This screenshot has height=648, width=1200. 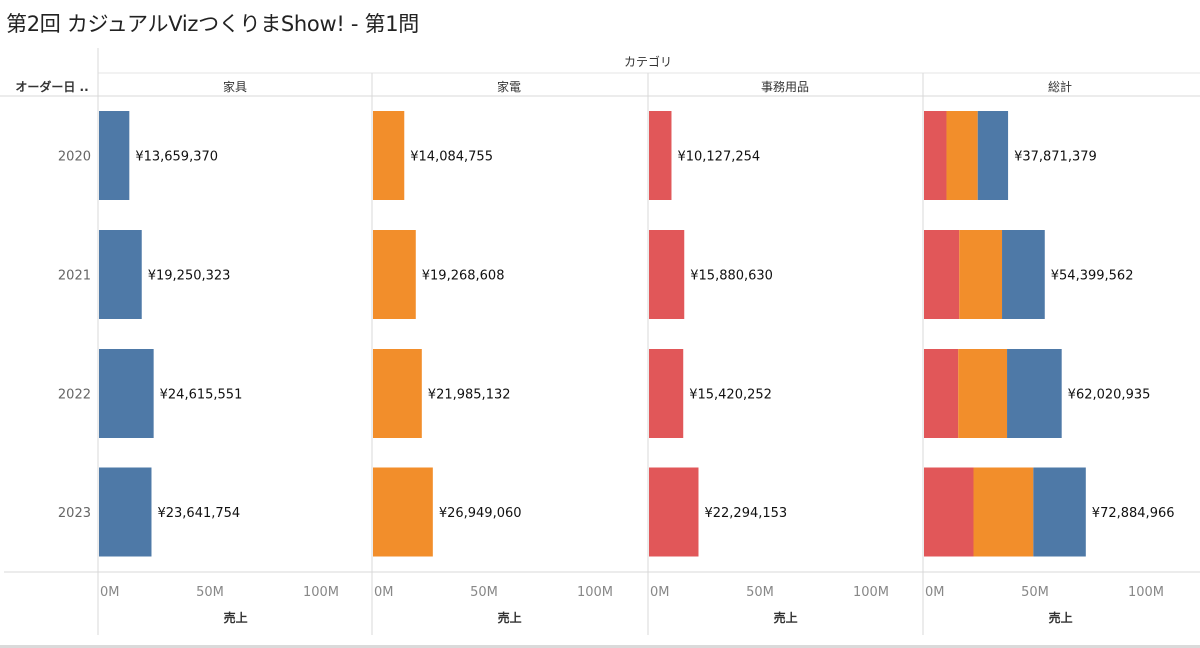 I want to click on data-label: ¥13,659,370, so click(x=176, y=157).